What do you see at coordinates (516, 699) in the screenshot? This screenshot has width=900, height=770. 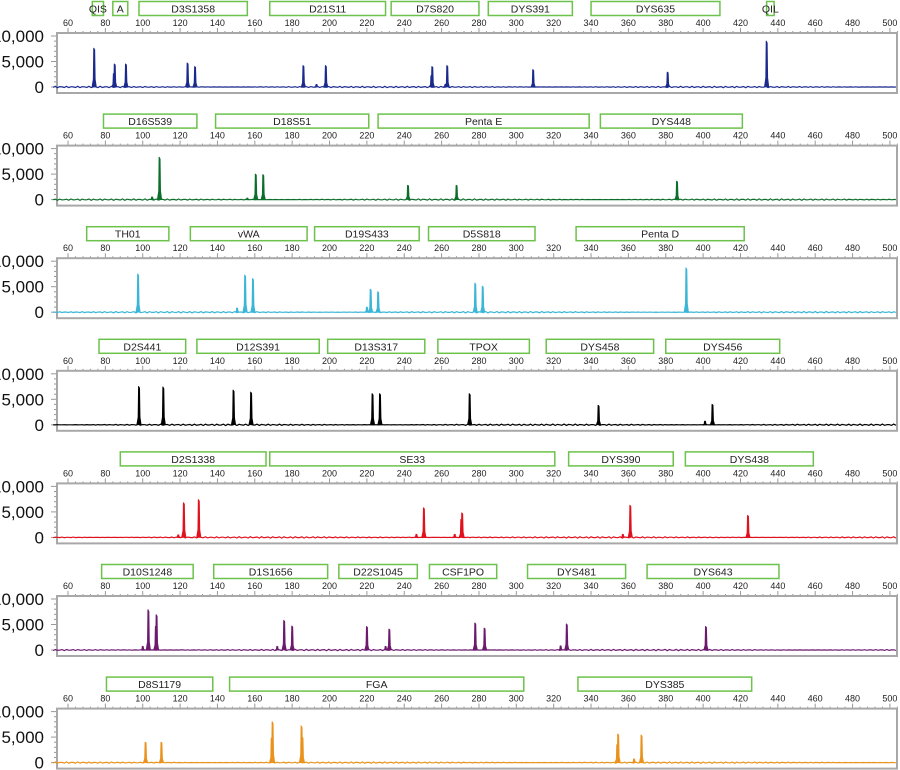 I see `x-tick-label: 300` at bounding box center [516, 699].